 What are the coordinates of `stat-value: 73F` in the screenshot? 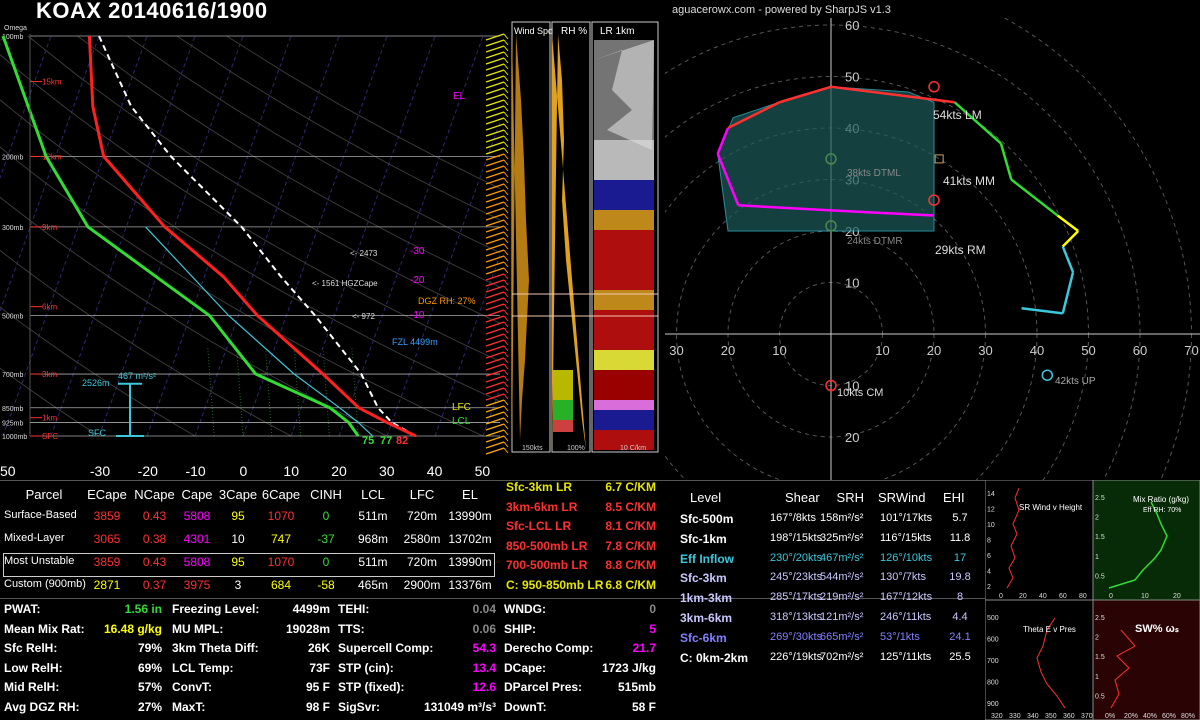 It's located at (319, 667).